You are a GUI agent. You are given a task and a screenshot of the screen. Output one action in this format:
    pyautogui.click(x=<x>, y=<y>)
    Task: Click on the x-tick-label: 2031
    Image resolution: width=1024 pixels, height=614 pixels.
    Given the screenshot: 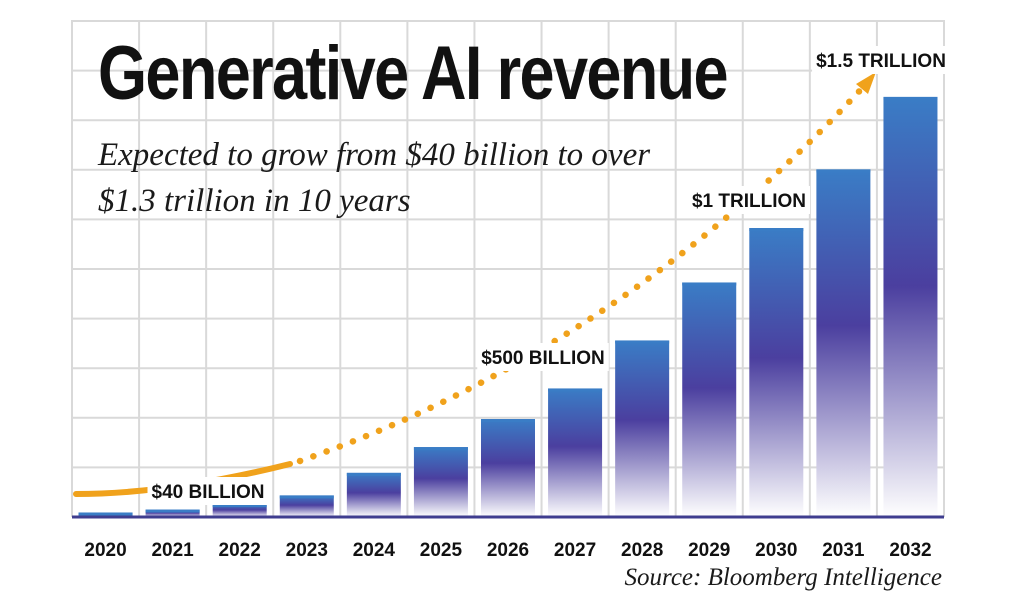 What is the action you would take?
    pyautogui.click(x=843, y=550)
    